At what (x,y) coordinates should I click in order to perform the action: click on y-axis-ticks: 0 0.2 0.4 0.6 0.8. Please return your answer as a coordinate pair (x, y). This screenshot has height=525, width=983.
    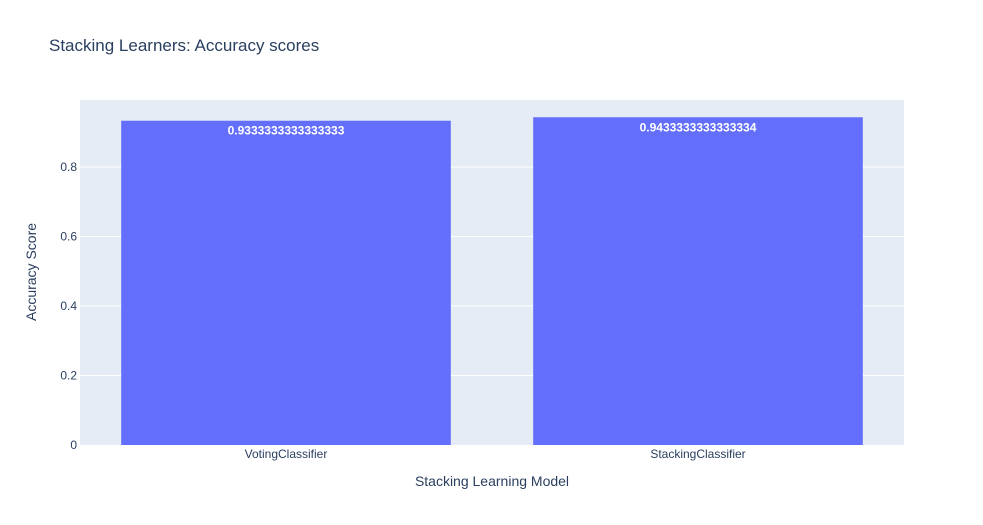
    Looking at the image, I should click on (68, 306).